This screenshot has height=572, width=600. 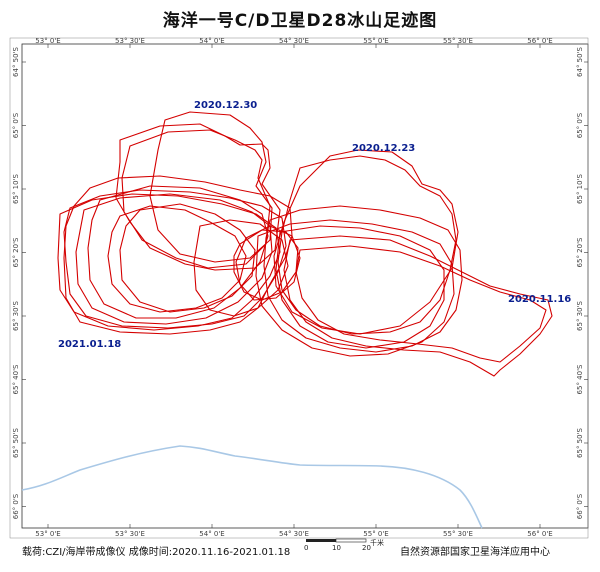 What do you see at coordinates (377, 542) in the screenshot?
I see `scale-unit: 千米` at bounding box center [377, 542].